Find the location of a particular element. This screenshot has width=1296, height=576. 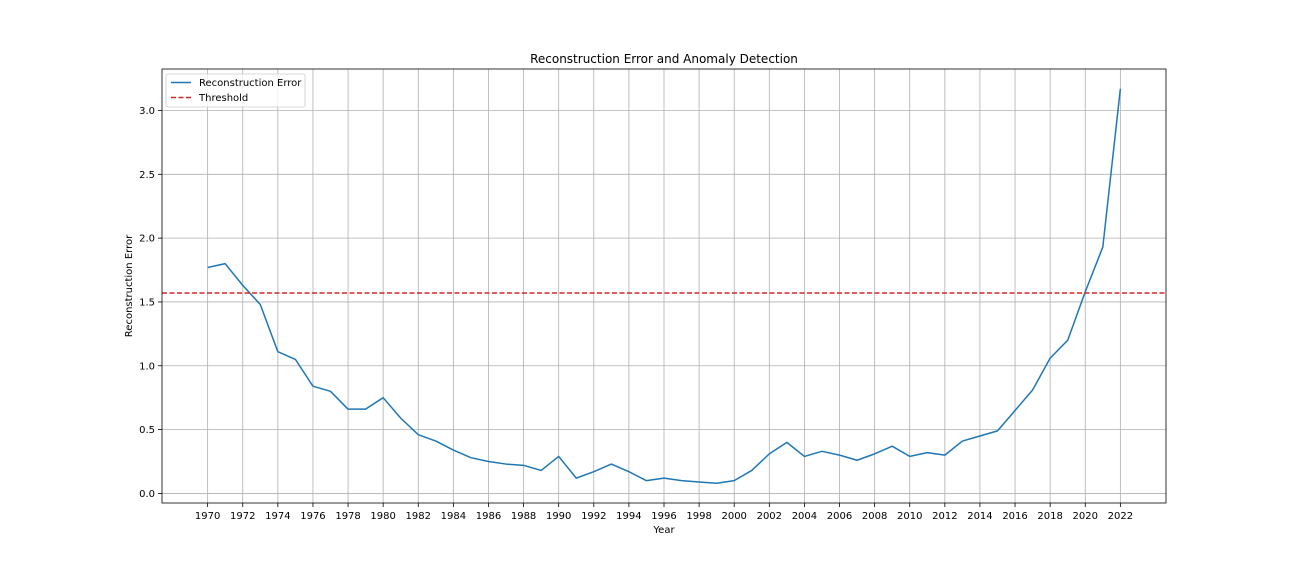

y-tick-label: 1.0 is located at coordinates (147, 366).